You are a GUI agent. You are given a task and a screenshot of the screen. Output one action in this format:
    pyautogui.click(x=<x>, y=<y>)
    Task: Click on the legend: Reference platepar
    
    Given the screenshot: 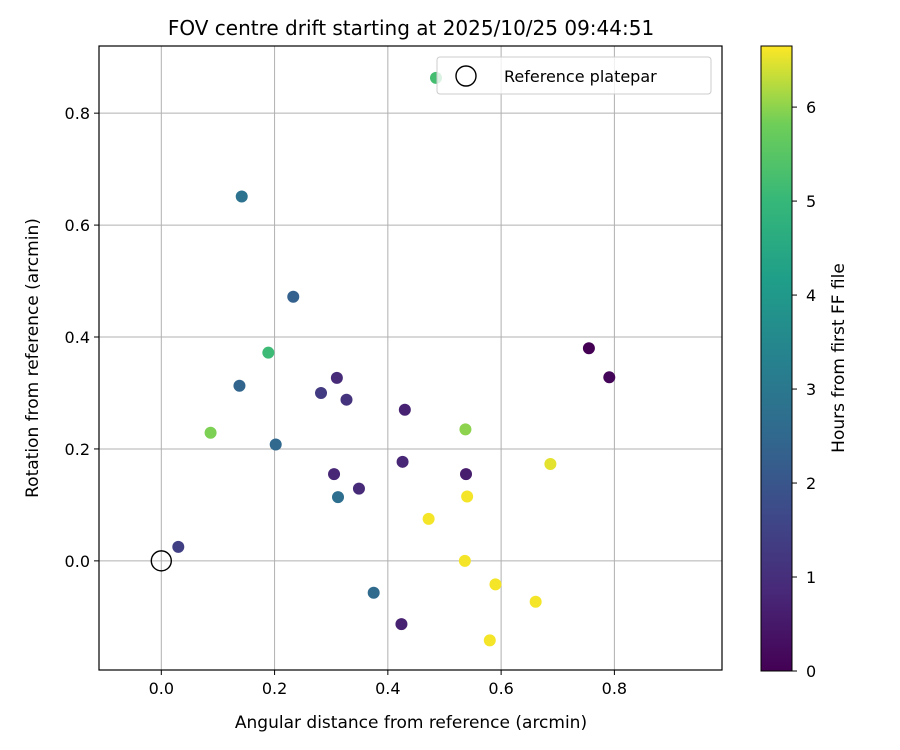 What is the action you would take?
    pyautogui.click(x=574, y=75)
    